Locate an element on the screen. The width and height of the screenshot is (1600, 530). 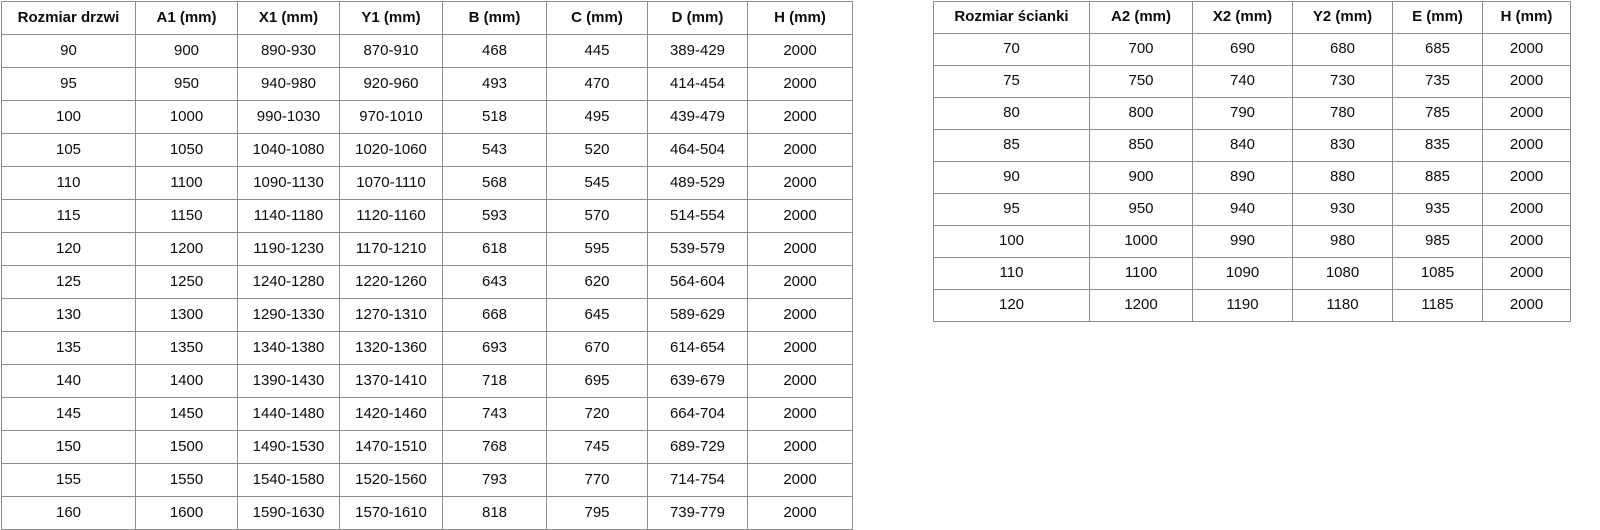
row-label-cell: 100 is located at coordinates (1011, 241).